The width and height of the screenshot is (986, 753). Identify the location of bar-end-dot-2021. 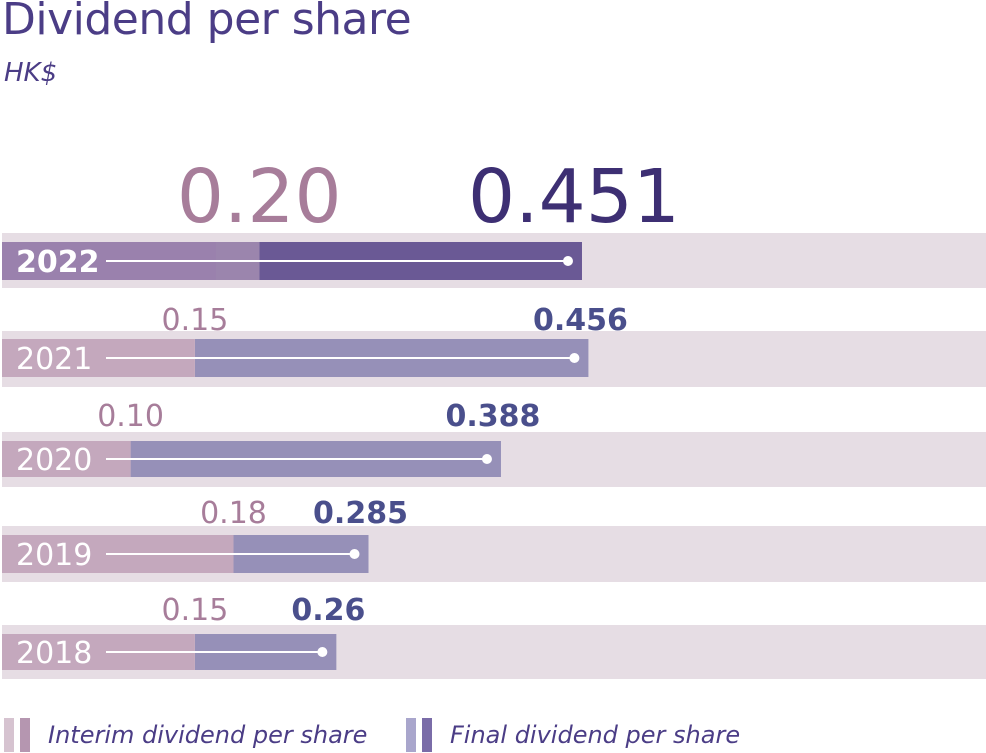
(574, 358).